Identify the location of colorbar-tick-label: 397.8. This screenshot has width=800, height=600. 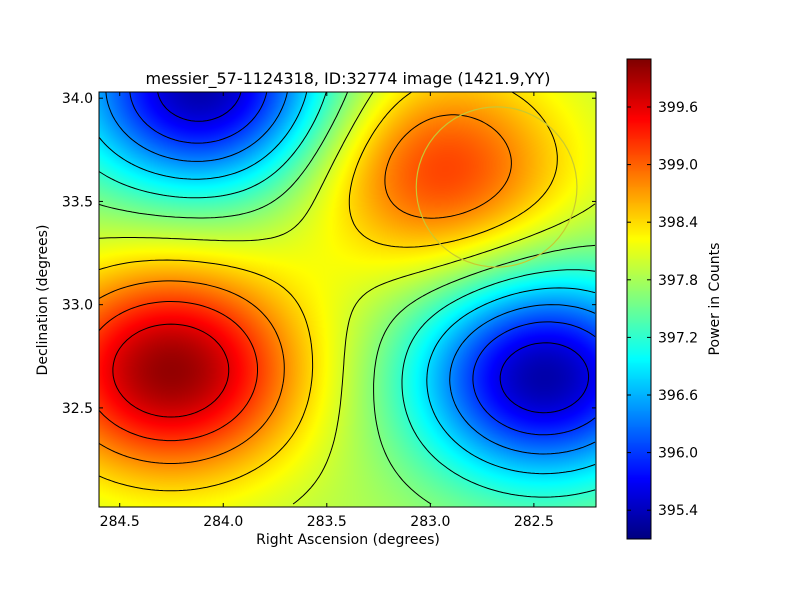
(678, 281).